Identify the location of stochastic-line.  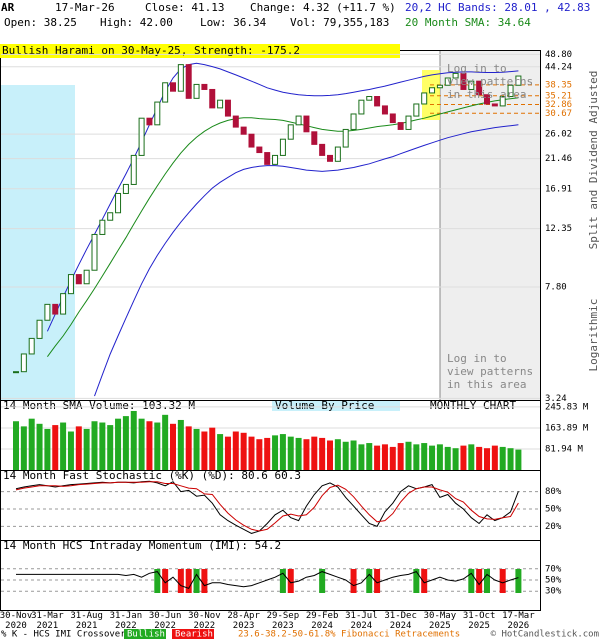
(267, 506).